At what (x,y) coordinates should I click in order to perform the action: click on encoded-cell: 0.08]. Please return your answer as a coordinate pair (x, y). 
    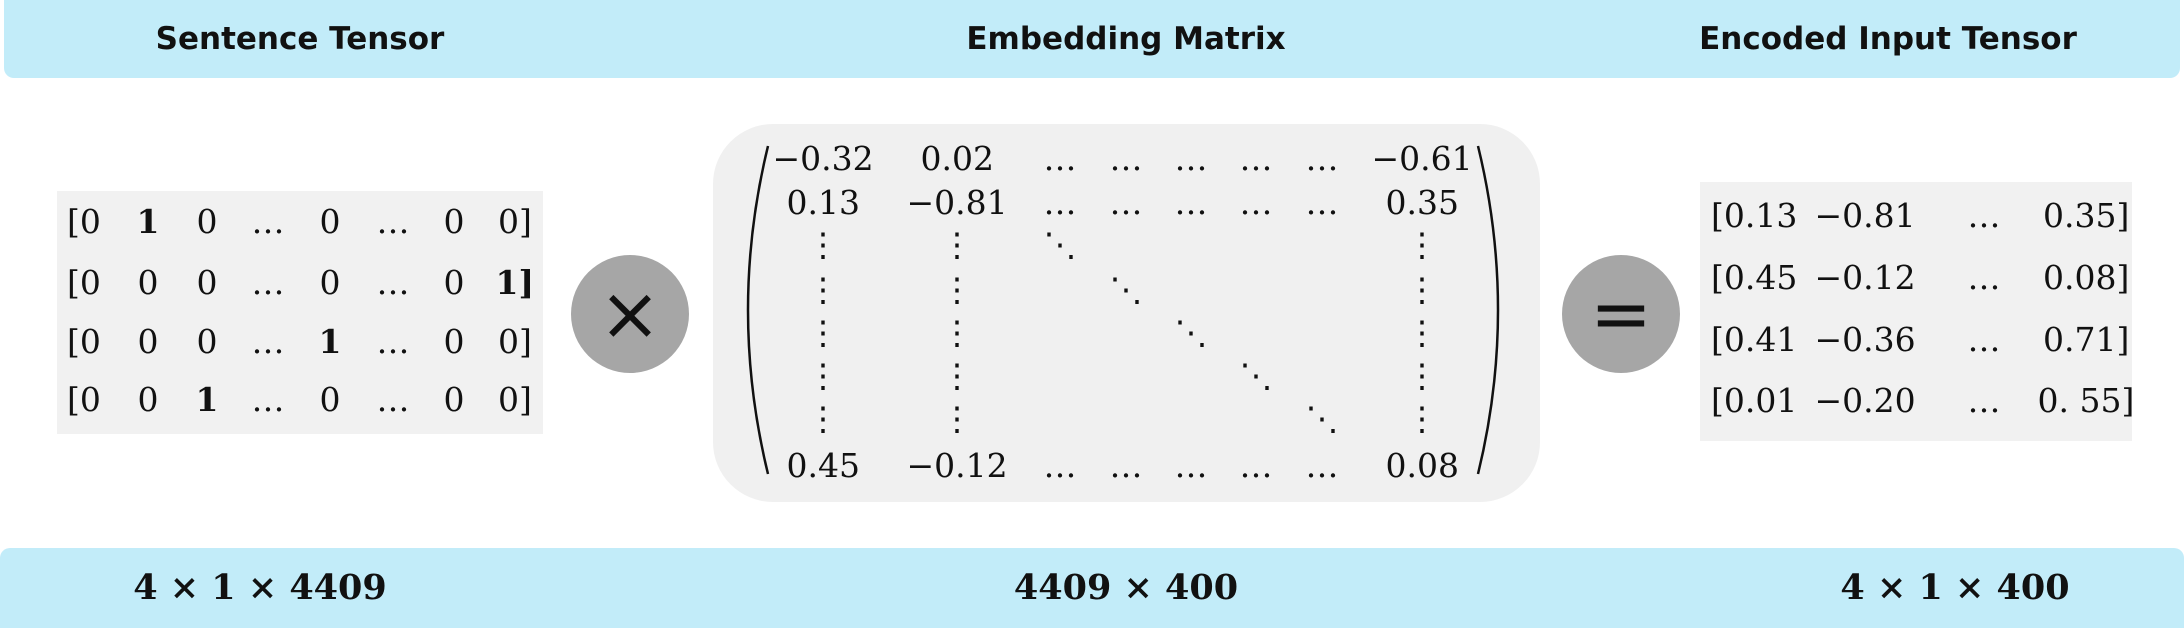
    Looking at the image, I should click on (2086, 277).